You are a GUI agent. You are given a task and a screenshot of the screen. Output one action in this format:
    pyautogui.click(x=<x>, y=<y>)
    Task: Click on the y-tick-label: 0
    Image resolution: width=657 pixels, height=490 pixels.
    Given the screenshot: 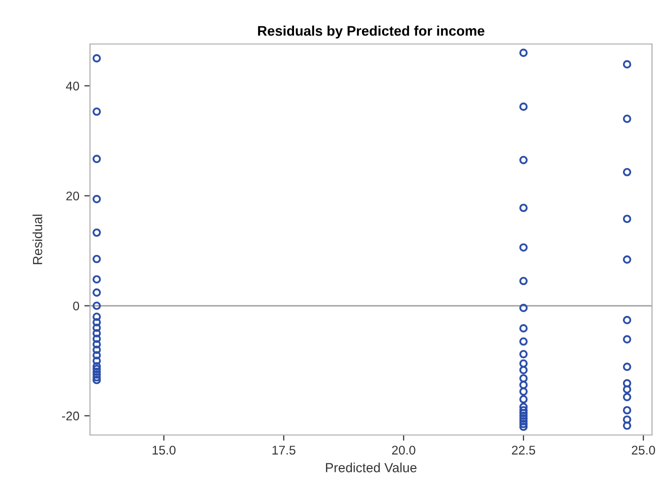 What is the action you would take?
    pyautogui.click(x=76, y=306)
    